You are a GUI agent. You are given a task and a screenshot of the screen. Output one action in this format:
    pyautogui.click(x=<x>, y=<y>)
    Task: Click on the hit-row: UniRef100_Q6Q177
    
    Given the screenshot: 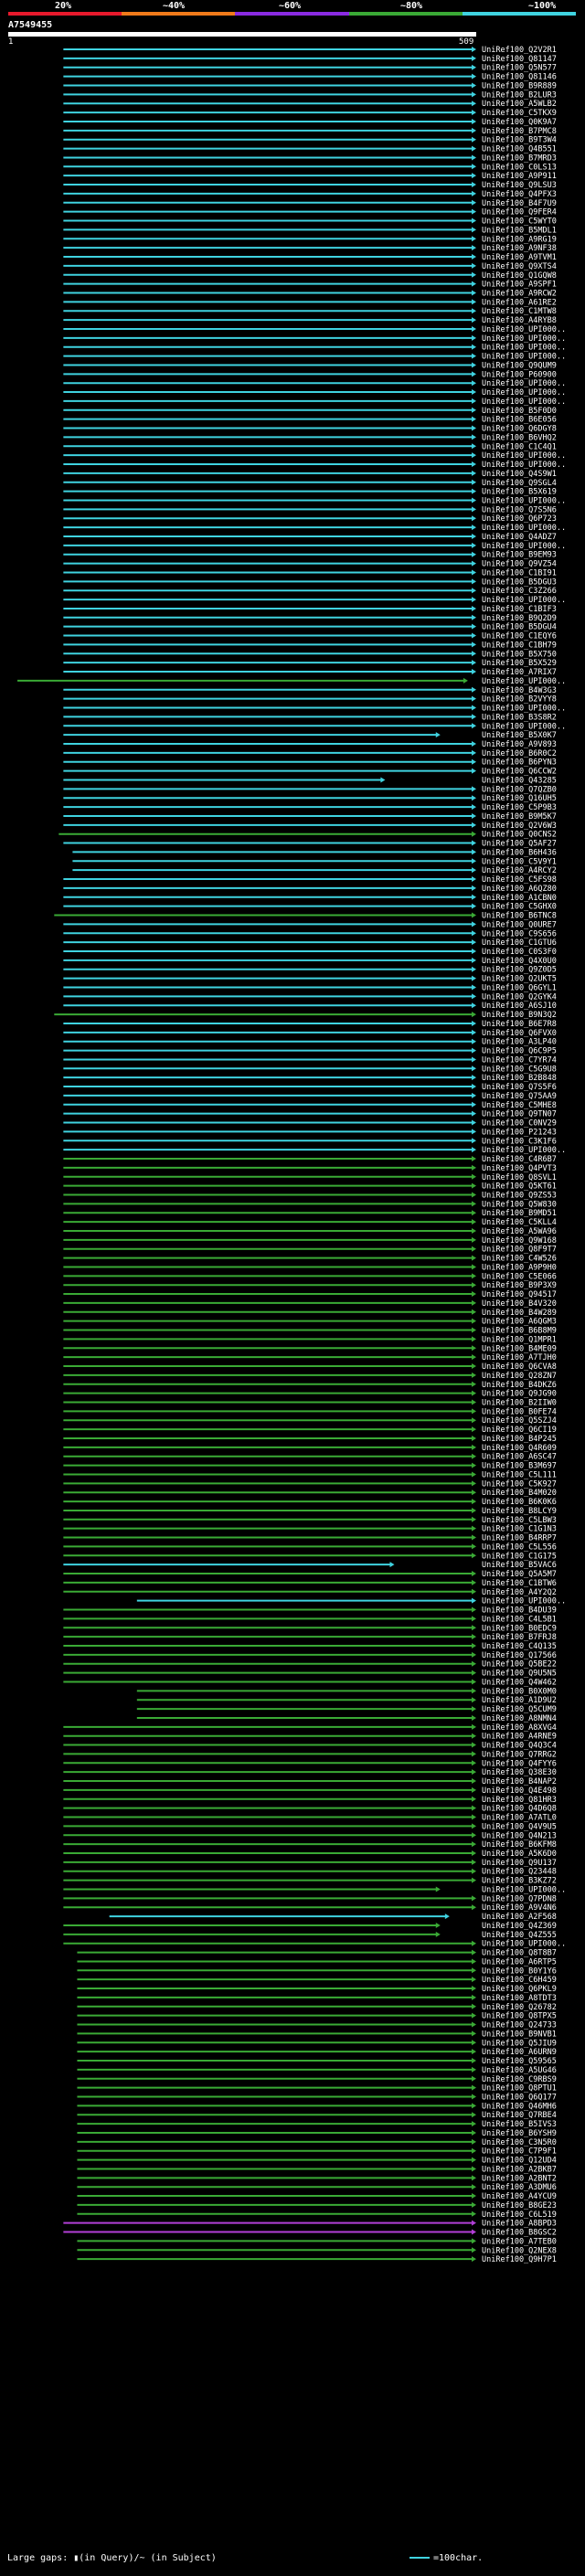 What is the action you would take?
    pyautogui.click(x=317, y=2097)
    